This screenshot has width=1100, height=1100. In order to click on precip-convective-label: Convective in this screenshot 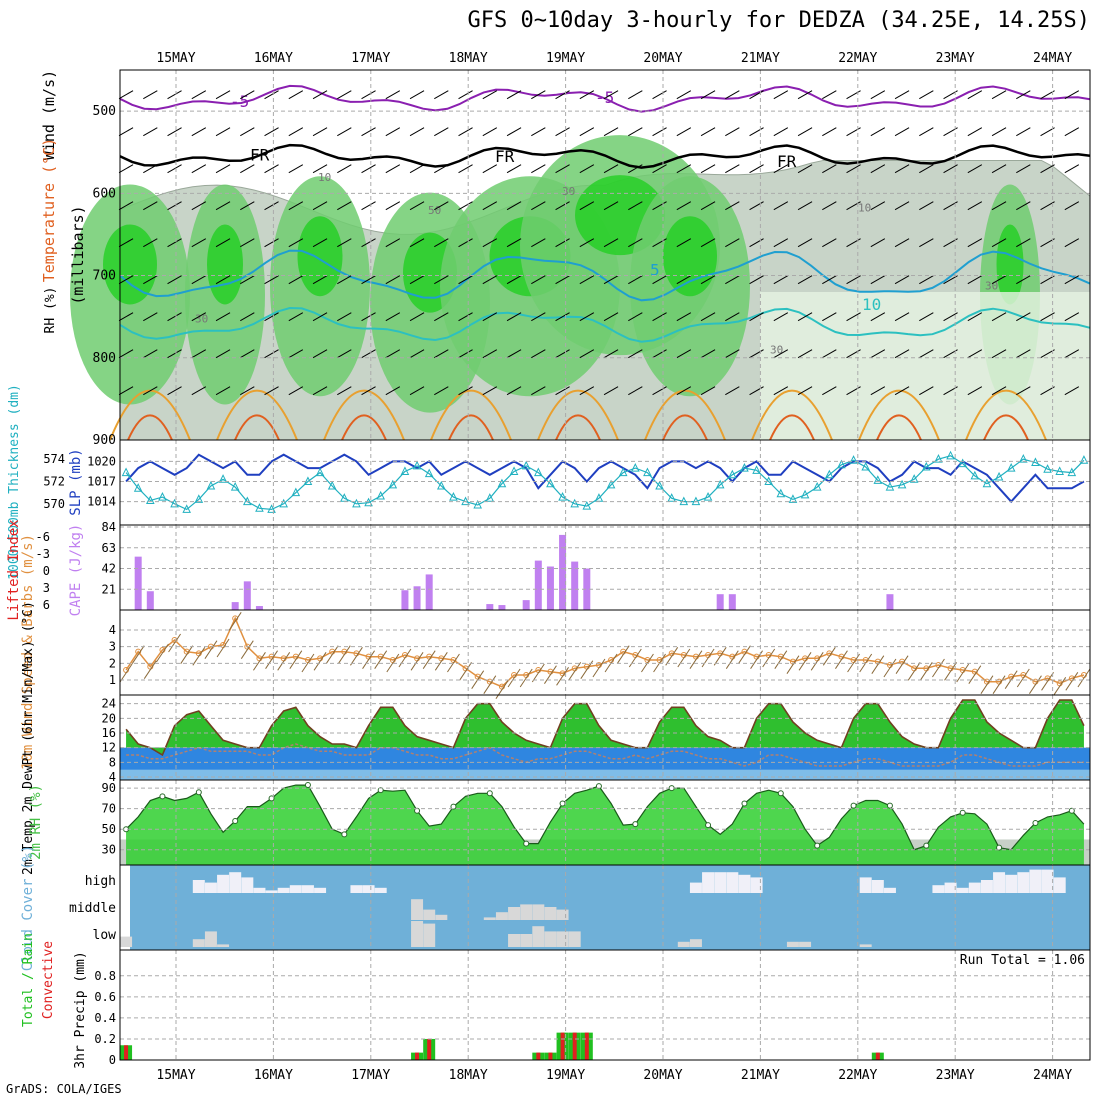, I will do `click(48, 980)`.